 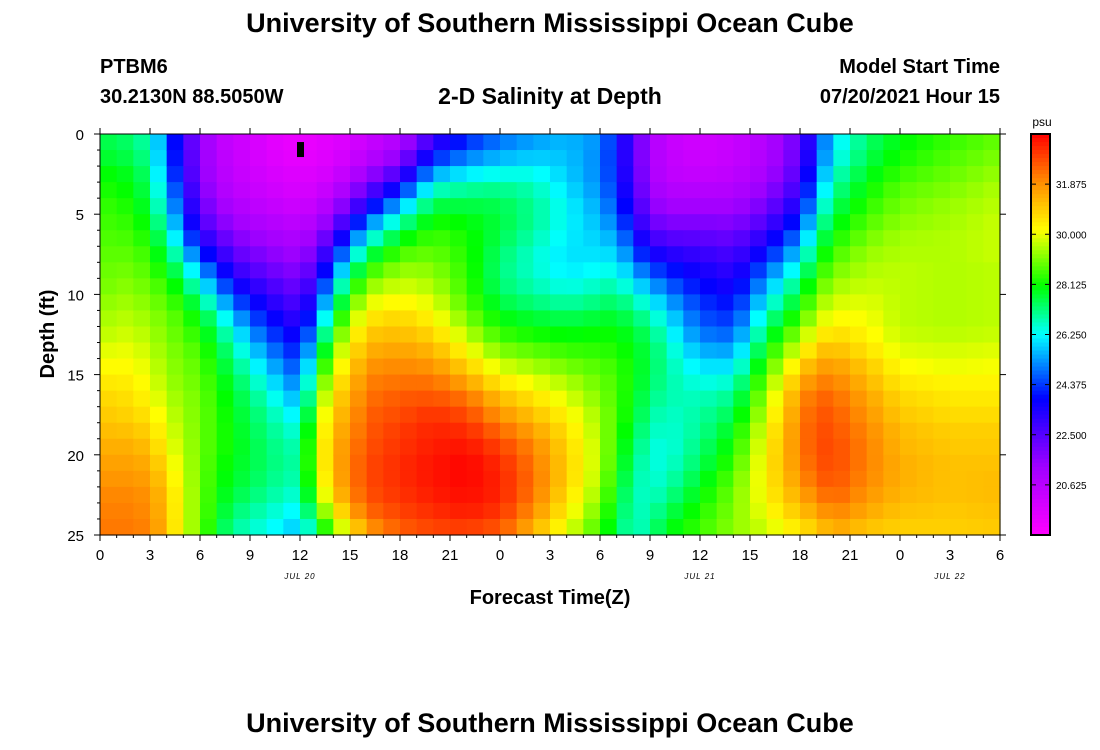 What do you see at coordinates (1071, 336) in the screenshot?
I see `colorbar-tick-label: 26.250` at bounding box center [1071, 336].